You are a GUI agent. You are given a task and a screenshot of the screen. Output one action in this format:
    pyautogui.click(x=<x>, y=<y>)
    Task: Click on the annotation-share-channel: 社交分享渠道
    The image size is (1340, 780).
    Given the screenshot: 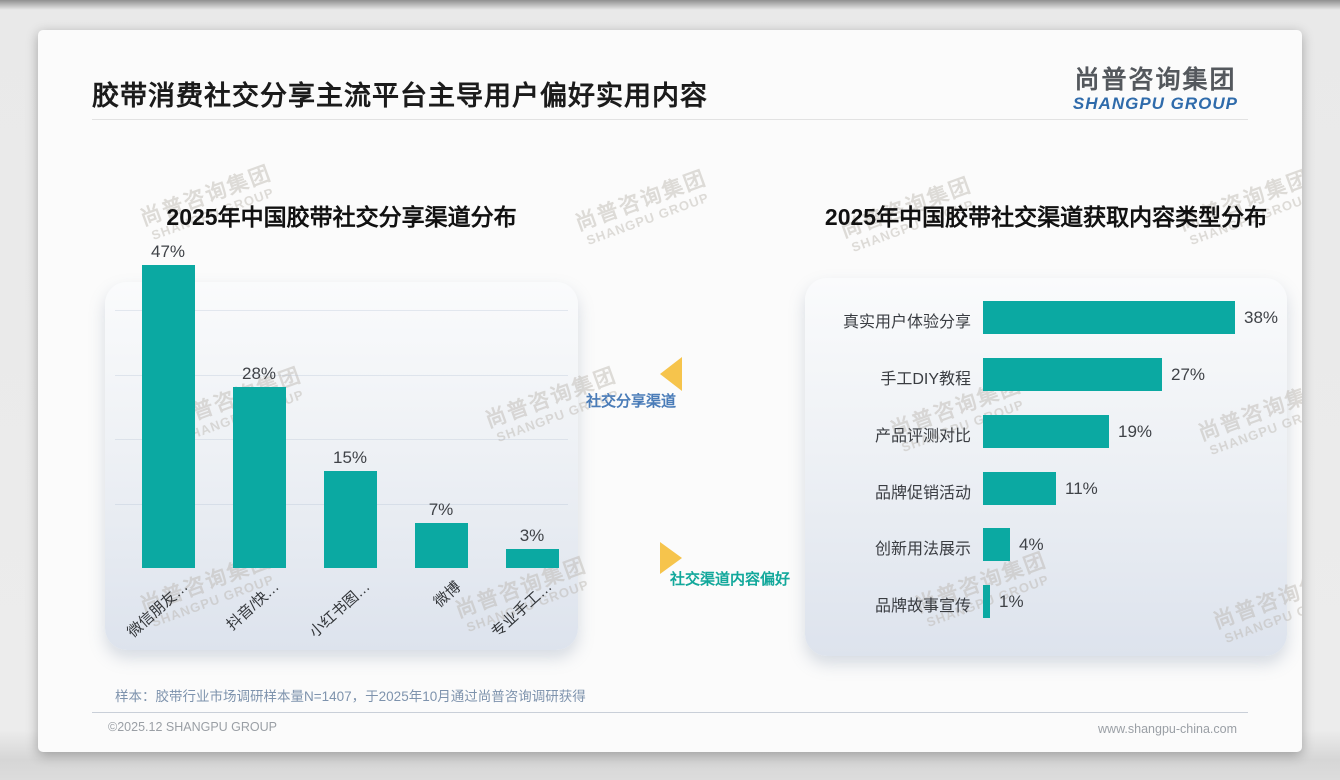 What is the action you would take?
    pyautogui.click(x=631, y=401)
    